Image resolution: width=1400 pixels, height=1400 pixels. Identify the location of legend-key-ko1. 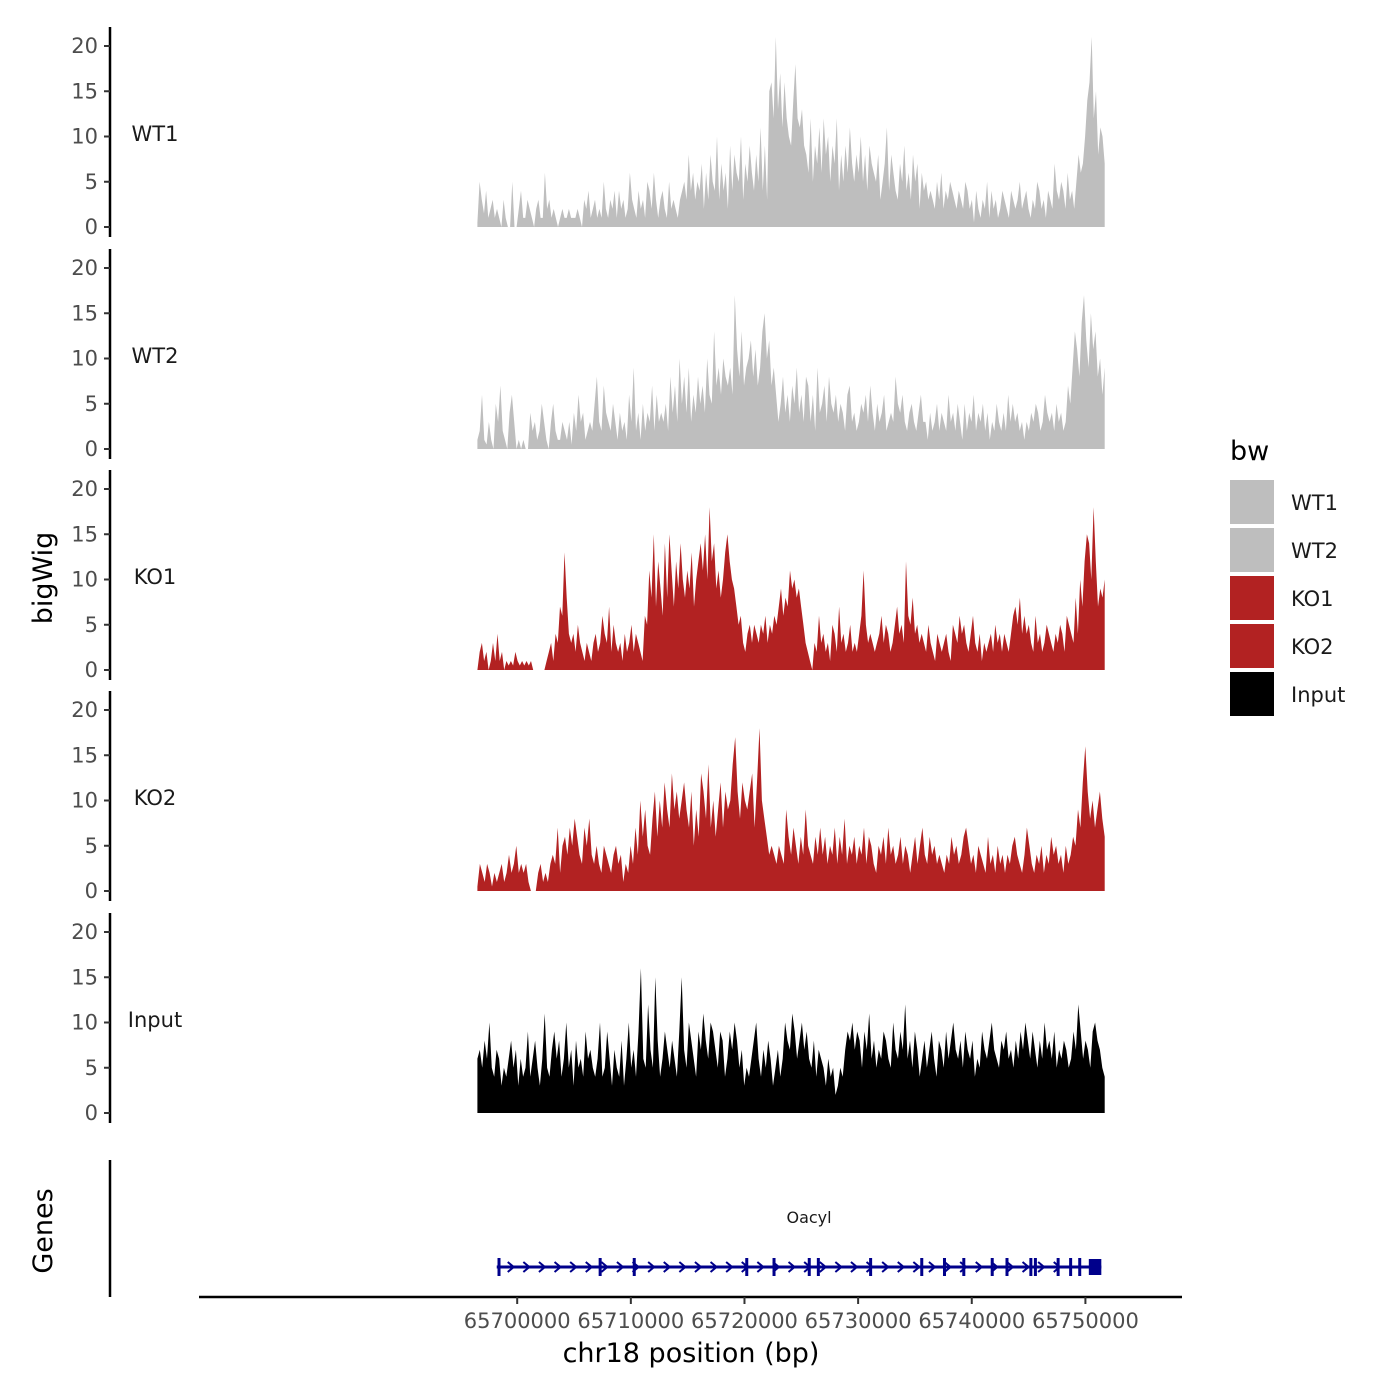
(1252, 598).